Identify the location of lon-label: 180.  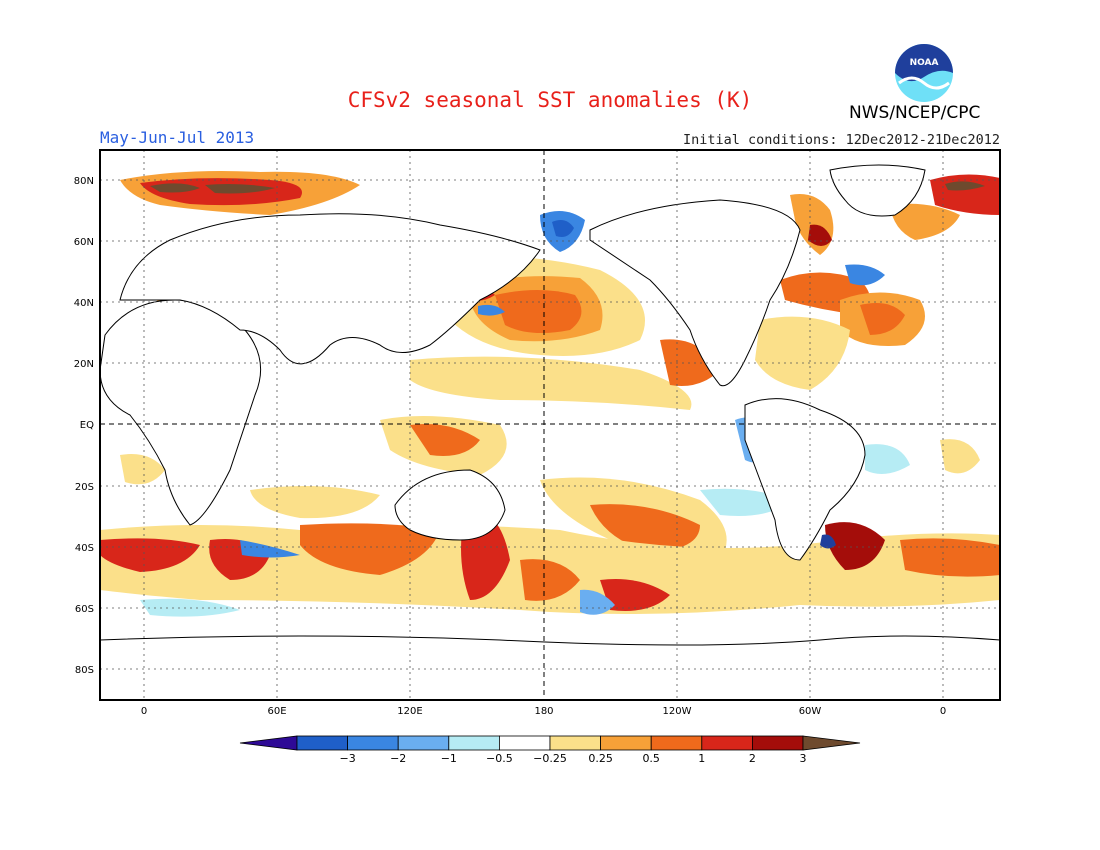
(543, 711).